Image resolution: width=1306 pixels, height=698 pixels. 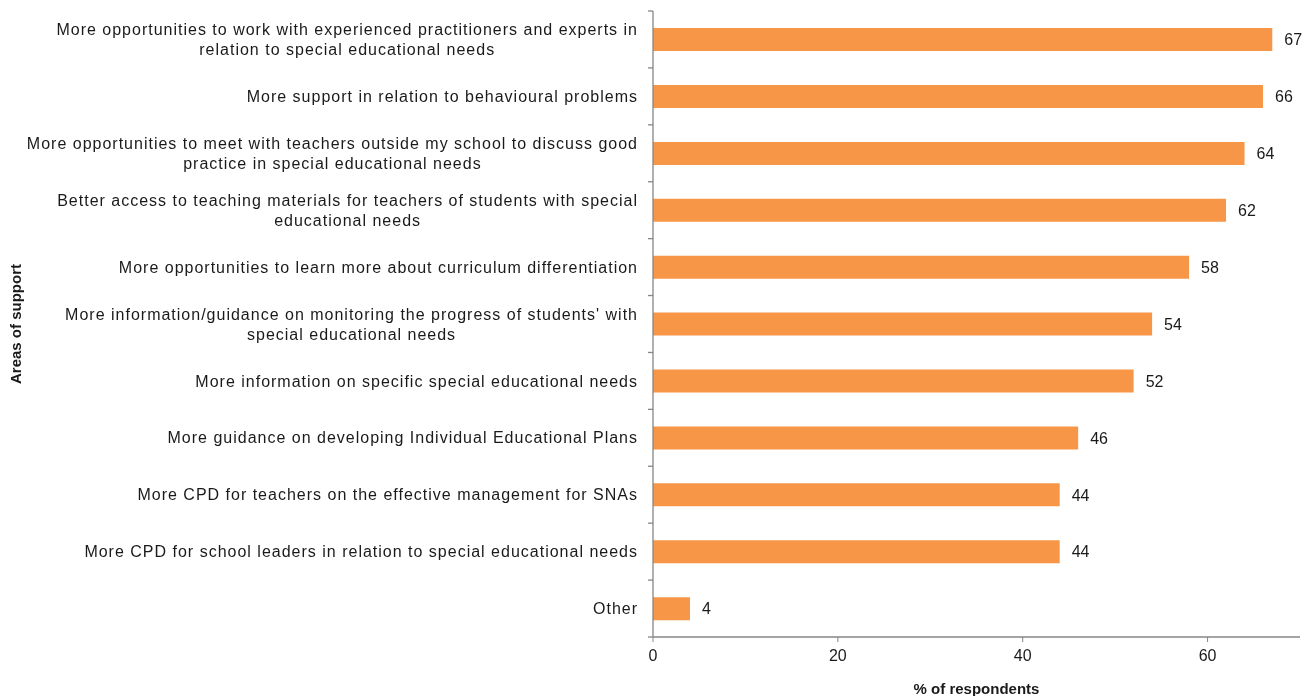 What do you see at coordinates (442, 96) in the screenshot?
I see `y-tick-label: More support in relation to behavioural problems` at bounding box center [442, 96].